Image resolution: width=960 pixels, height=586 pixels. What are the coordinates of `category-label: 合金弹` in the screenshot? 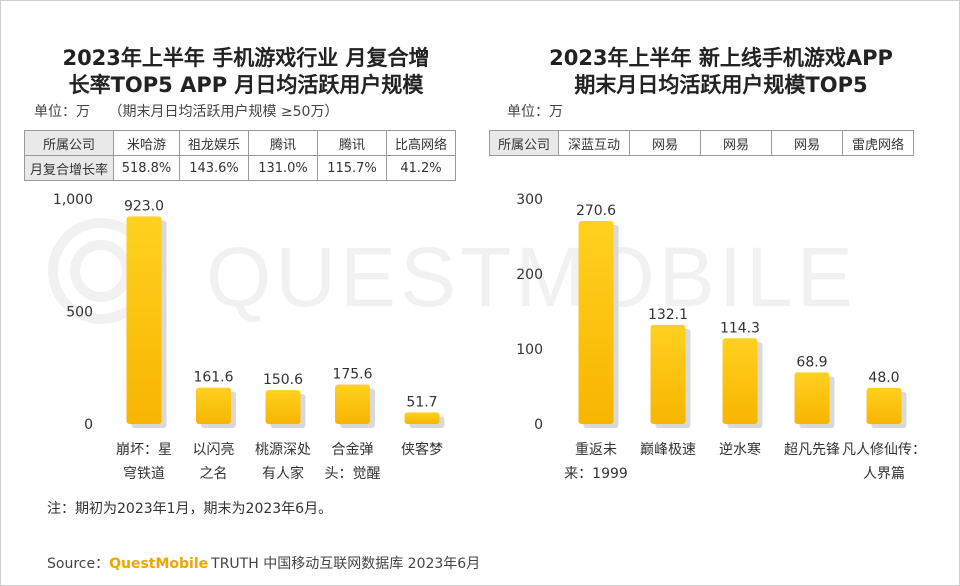 It's located at (353, 450).